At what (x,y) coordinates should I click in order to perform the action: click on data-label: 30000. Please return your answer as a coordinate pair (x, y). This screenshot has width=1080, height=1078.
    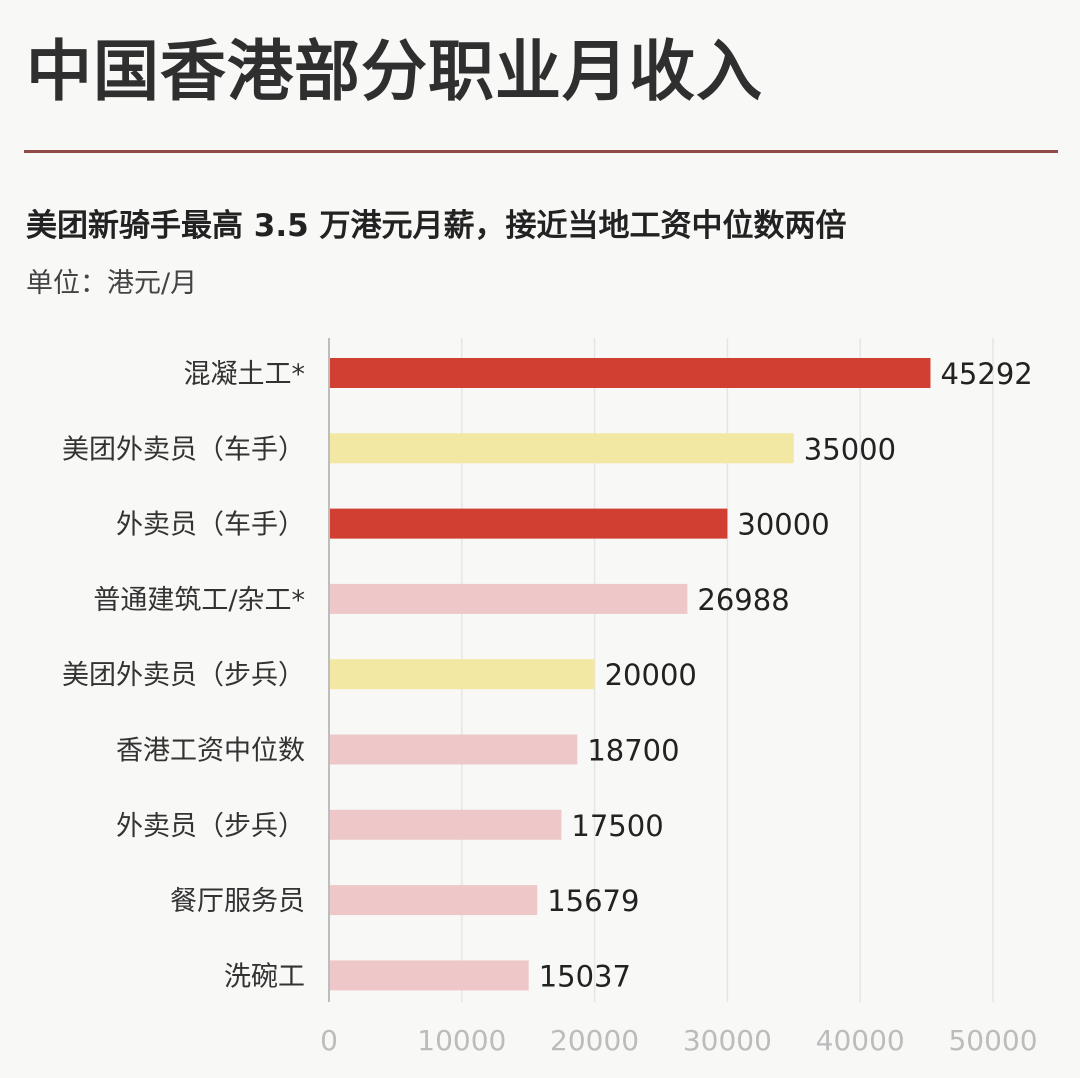
    Looking at the image, I should click on (783, 525).